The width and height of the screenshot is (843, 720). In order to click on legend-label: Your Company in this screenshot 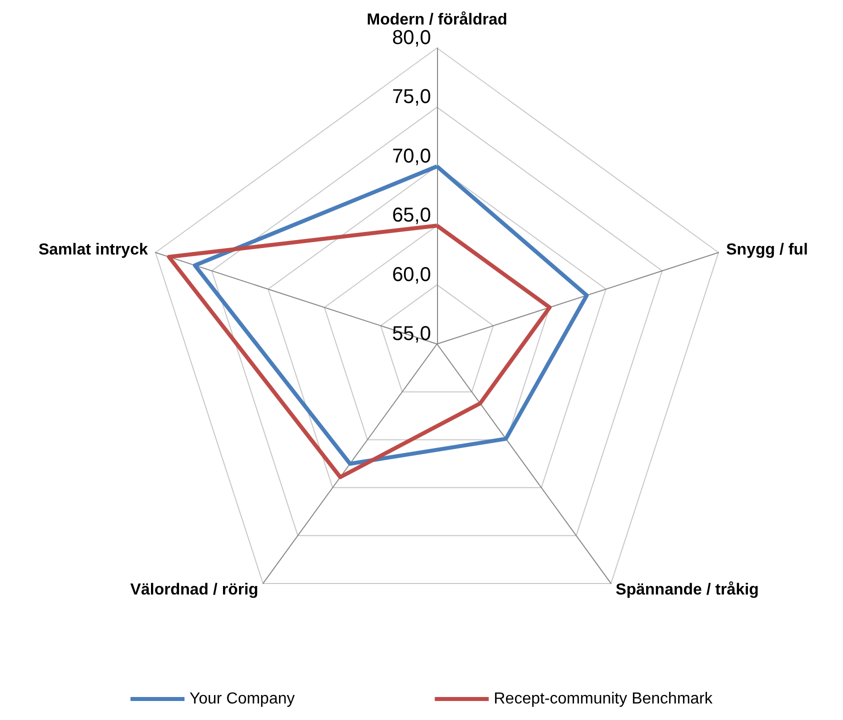, I will do `click(242, 699)`.